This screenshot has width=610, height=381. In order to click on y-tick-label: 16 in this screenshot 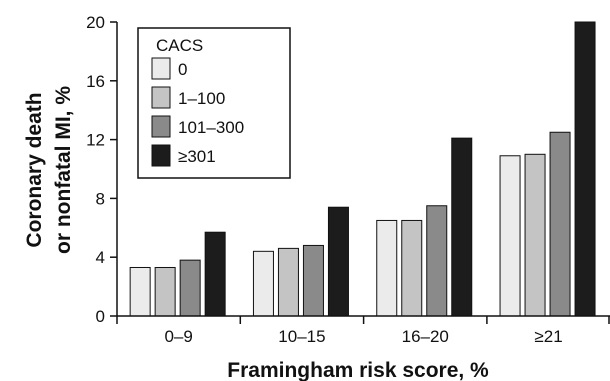, I will do `click(95, 81)`.